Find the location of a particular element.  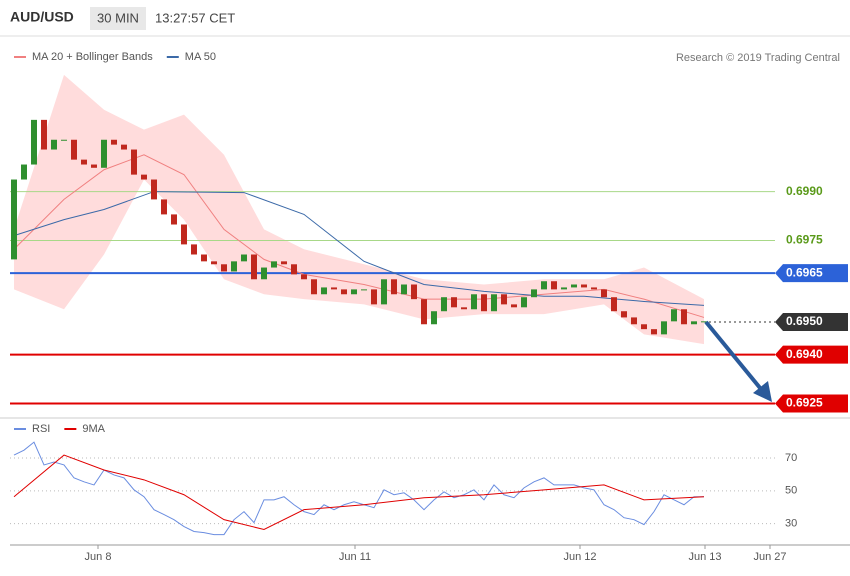

time: 13:27:57 CET is located at coordinates (195, 17).